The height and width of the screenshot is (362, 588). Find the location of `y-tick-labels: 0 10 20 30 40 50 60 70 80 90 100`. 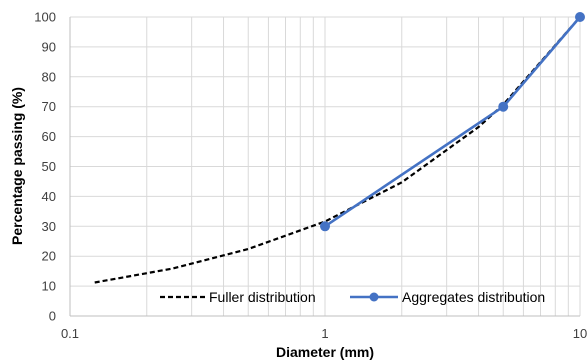

y-tick-labels: 0 10 20 30 40 50 60 70 80 90 100 is located at coordinates (45, 167).